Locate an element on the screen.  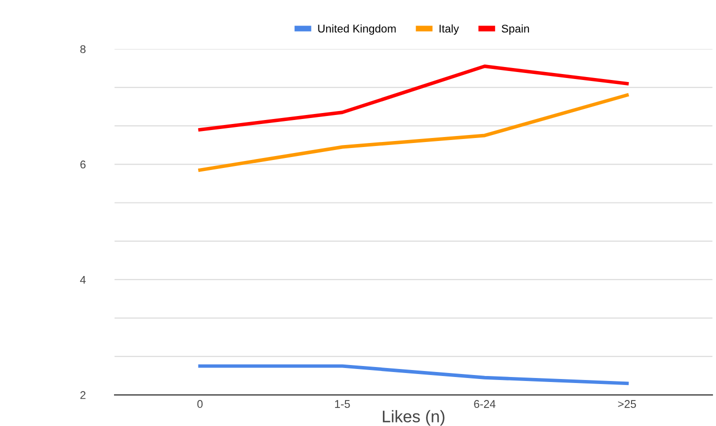
y-tick-label: 2 is located at coordinates (83, 395).